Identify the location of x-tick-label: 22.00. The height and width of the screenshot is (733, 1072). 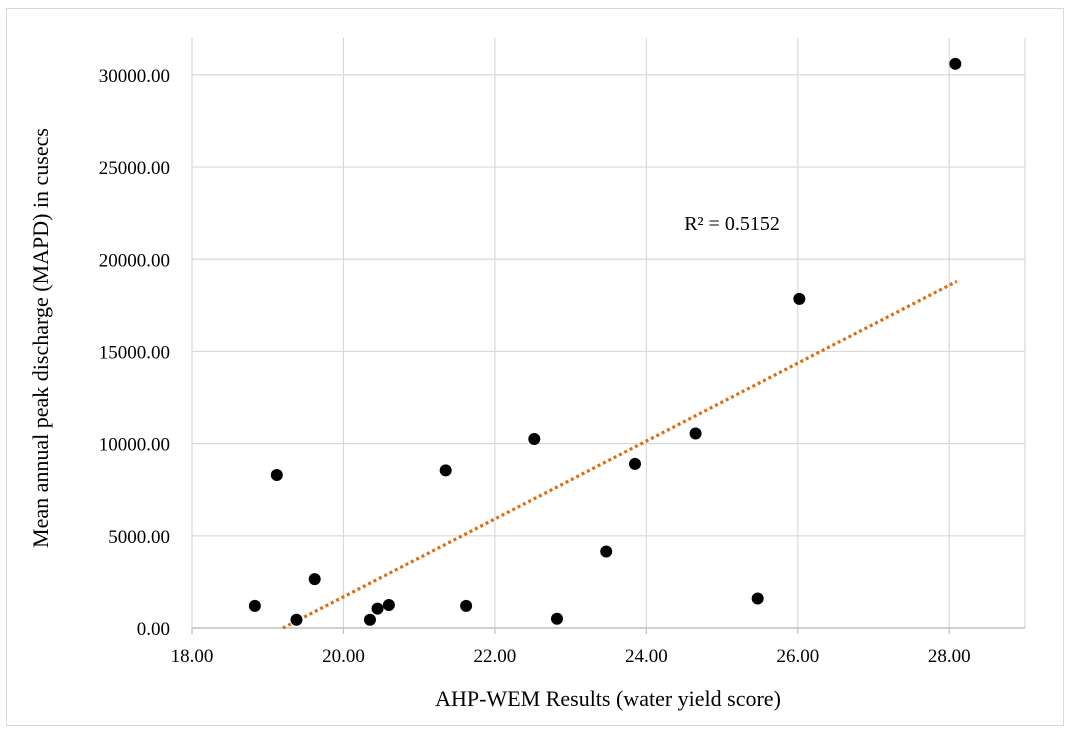
(495, 656).